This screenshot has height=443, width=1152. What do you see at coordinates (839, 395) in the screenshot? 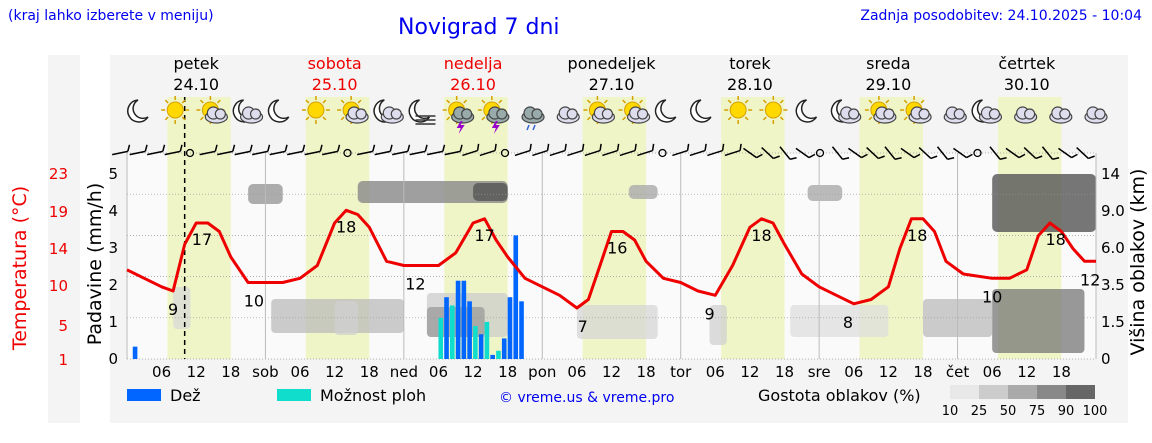
I see `cloud-density-legend-title: Gostota oblakov (%)` at bounding box center [839, 395].